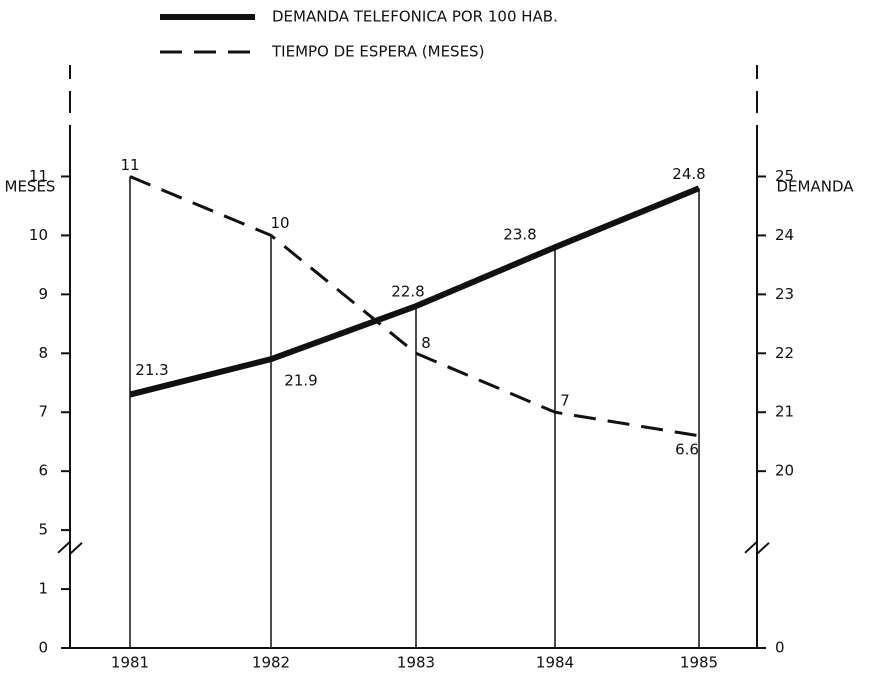 This screenshot has height=673, width=872. Describe the element at coordinates (416, 663) in the screenshot. I see `x-tick-label: 1983` at that location.